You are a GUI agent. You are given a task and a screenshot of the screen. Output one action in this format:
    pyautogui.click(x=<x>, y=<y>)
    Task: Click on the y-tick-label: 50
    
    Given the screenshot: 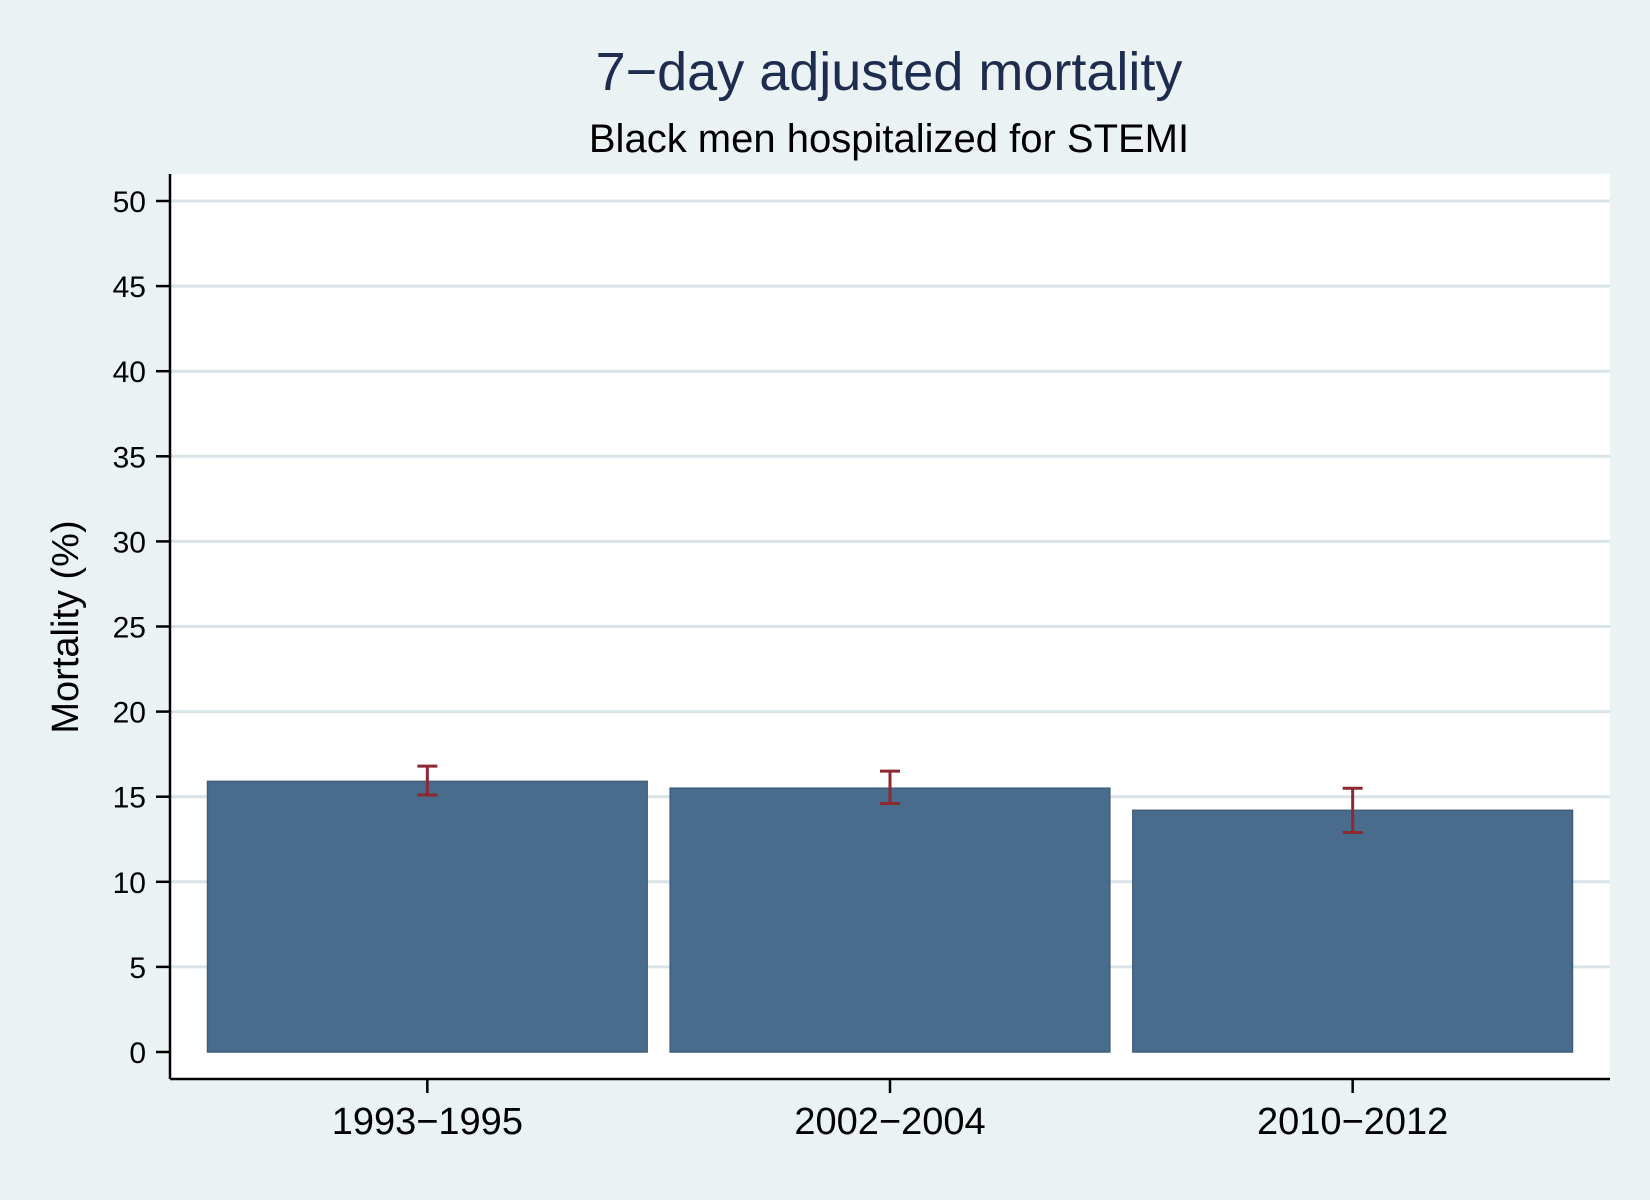 What is the action you would take?
    pyautogui.click(x=129, y=202)
    